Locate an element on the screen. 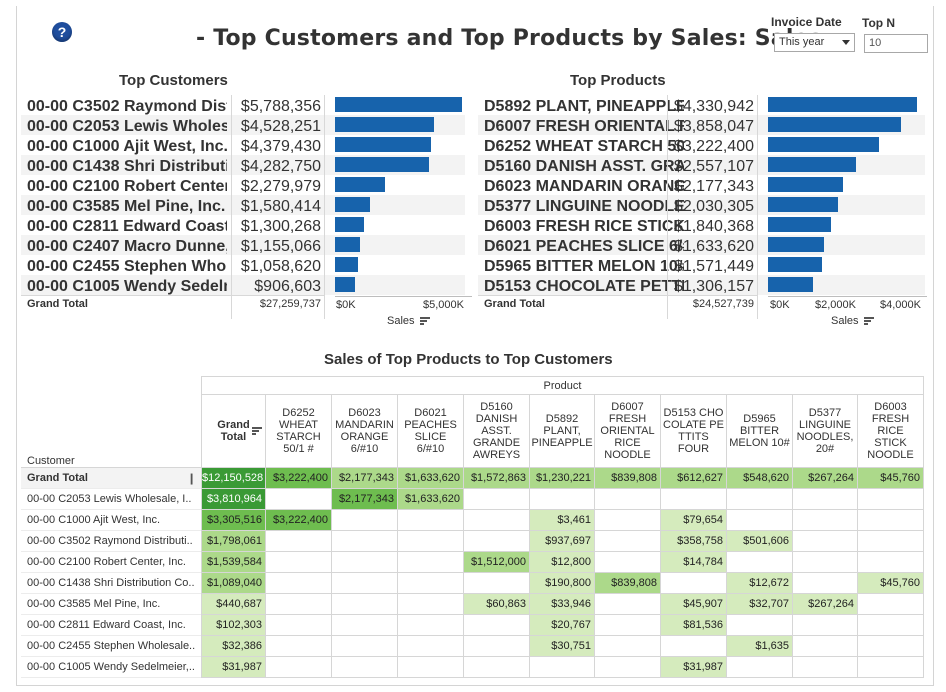 The height and width of the screenshot is (692, 946). matrix-cell: $937,697 is located at coordinates (562, 541).